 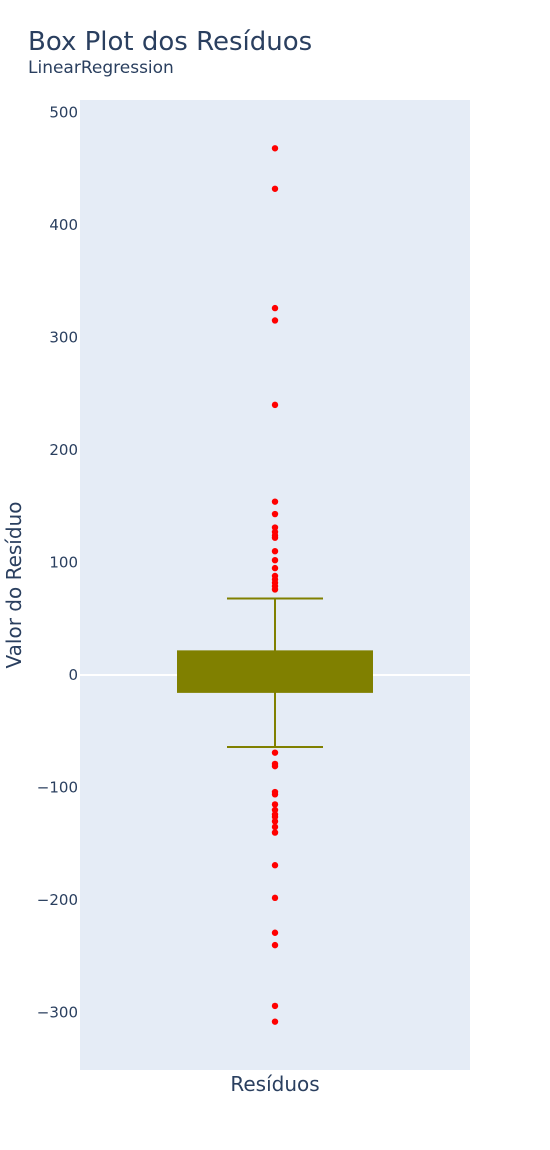 What do you see at coordinates (101, 68) in the screenshot?
I see `chart-subtitle: LinearRegression` at bounding box center [101, 68].